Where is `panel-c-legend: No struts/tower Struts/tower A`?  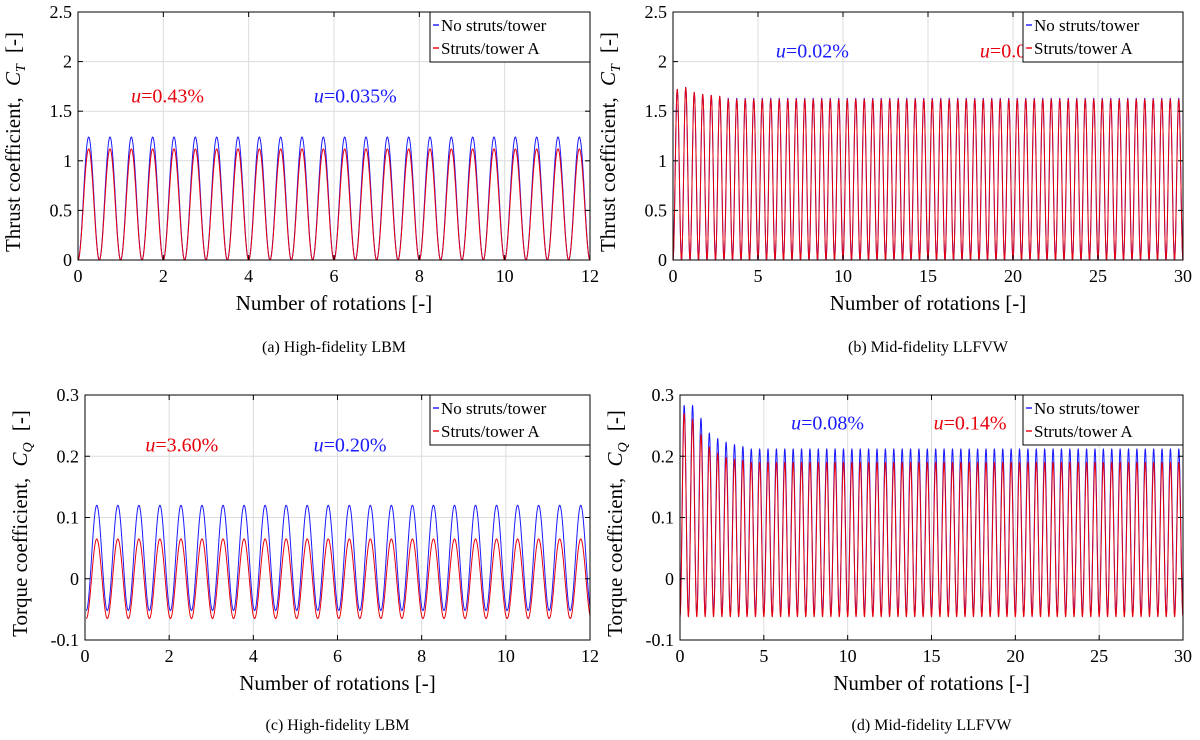
panel-c-legend: No struts/tower Struts/tower A is located at coordinates (510, 420).